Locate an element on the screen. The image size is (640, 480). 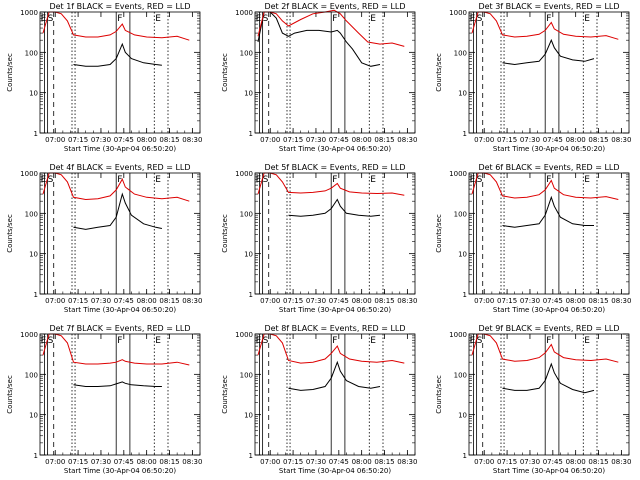
subplot-title: Det 4f BLACK = Events, RED = LLD is located at coordinates (119, 167).